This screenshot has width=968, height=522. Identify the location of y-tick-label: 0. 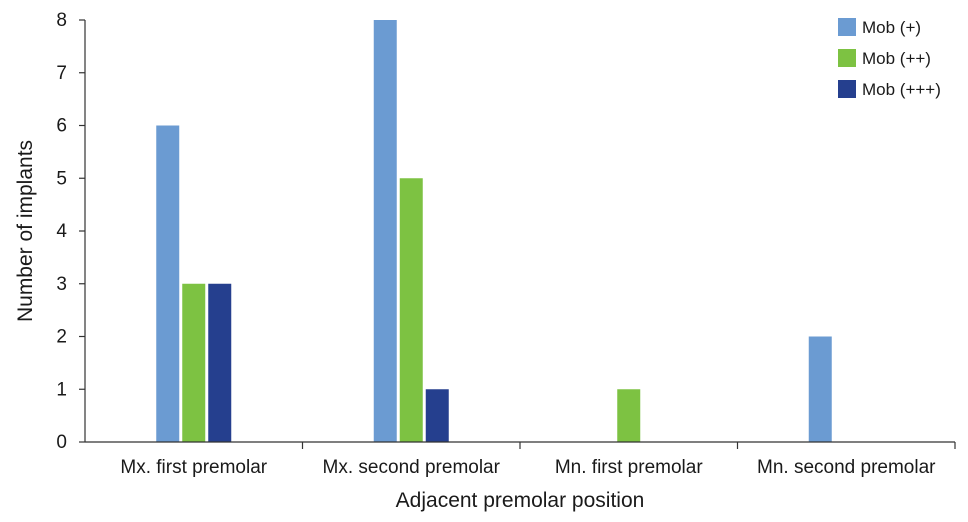
(61, 442).